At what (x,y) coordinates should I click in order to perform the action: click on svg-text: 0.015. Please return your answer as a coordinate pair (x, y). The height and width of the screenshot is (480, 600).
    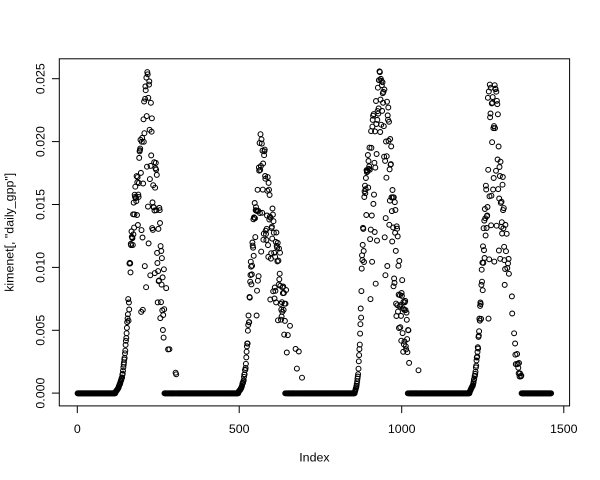
    Looking at the image, I should click on (41, 204).